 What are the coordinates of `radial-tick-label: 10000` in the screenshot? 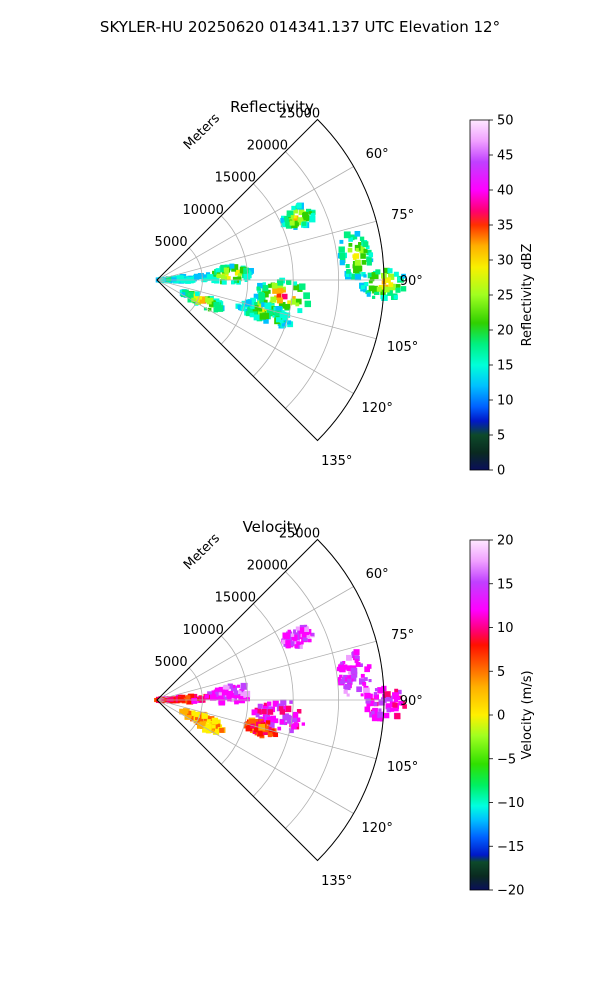 It's located at (203, 630).